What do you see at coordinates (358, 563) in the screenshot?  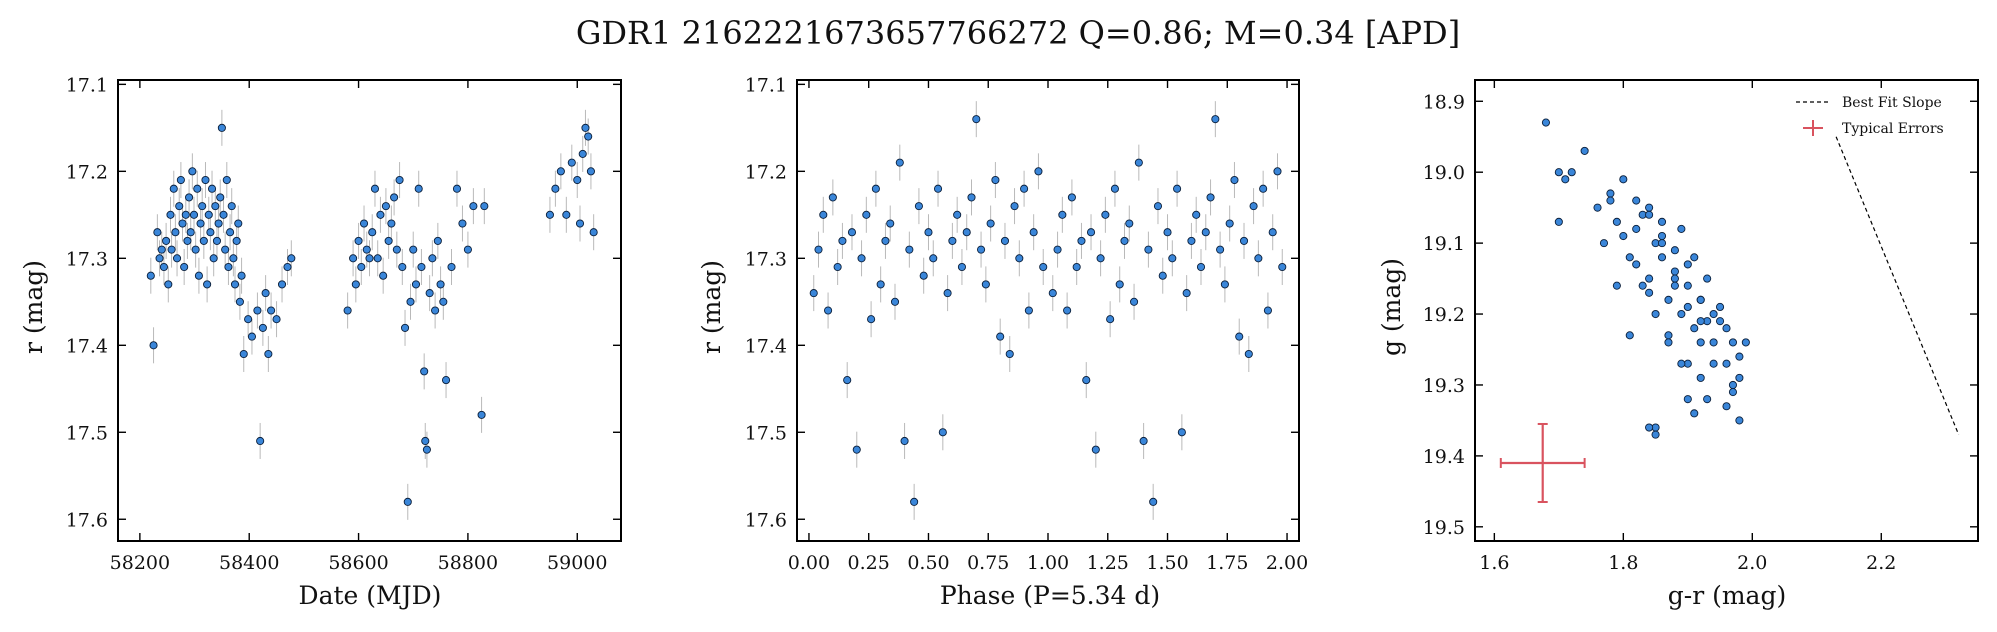 I see `lc-x-tick-label: 58600` at bounding box center [358, 563].